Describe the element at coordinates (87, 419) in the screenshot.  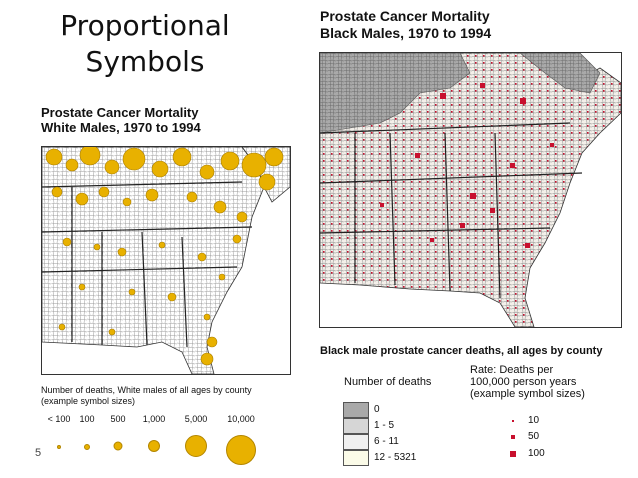
I see `symbol-label-100: 100` at that location.